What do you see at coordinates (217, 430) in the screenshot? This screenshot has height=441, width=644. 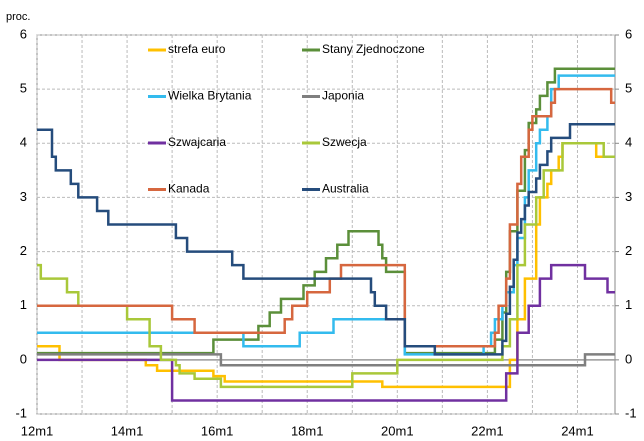 I see `x-tick-label: 16m1` at bounding box center [217, 430].